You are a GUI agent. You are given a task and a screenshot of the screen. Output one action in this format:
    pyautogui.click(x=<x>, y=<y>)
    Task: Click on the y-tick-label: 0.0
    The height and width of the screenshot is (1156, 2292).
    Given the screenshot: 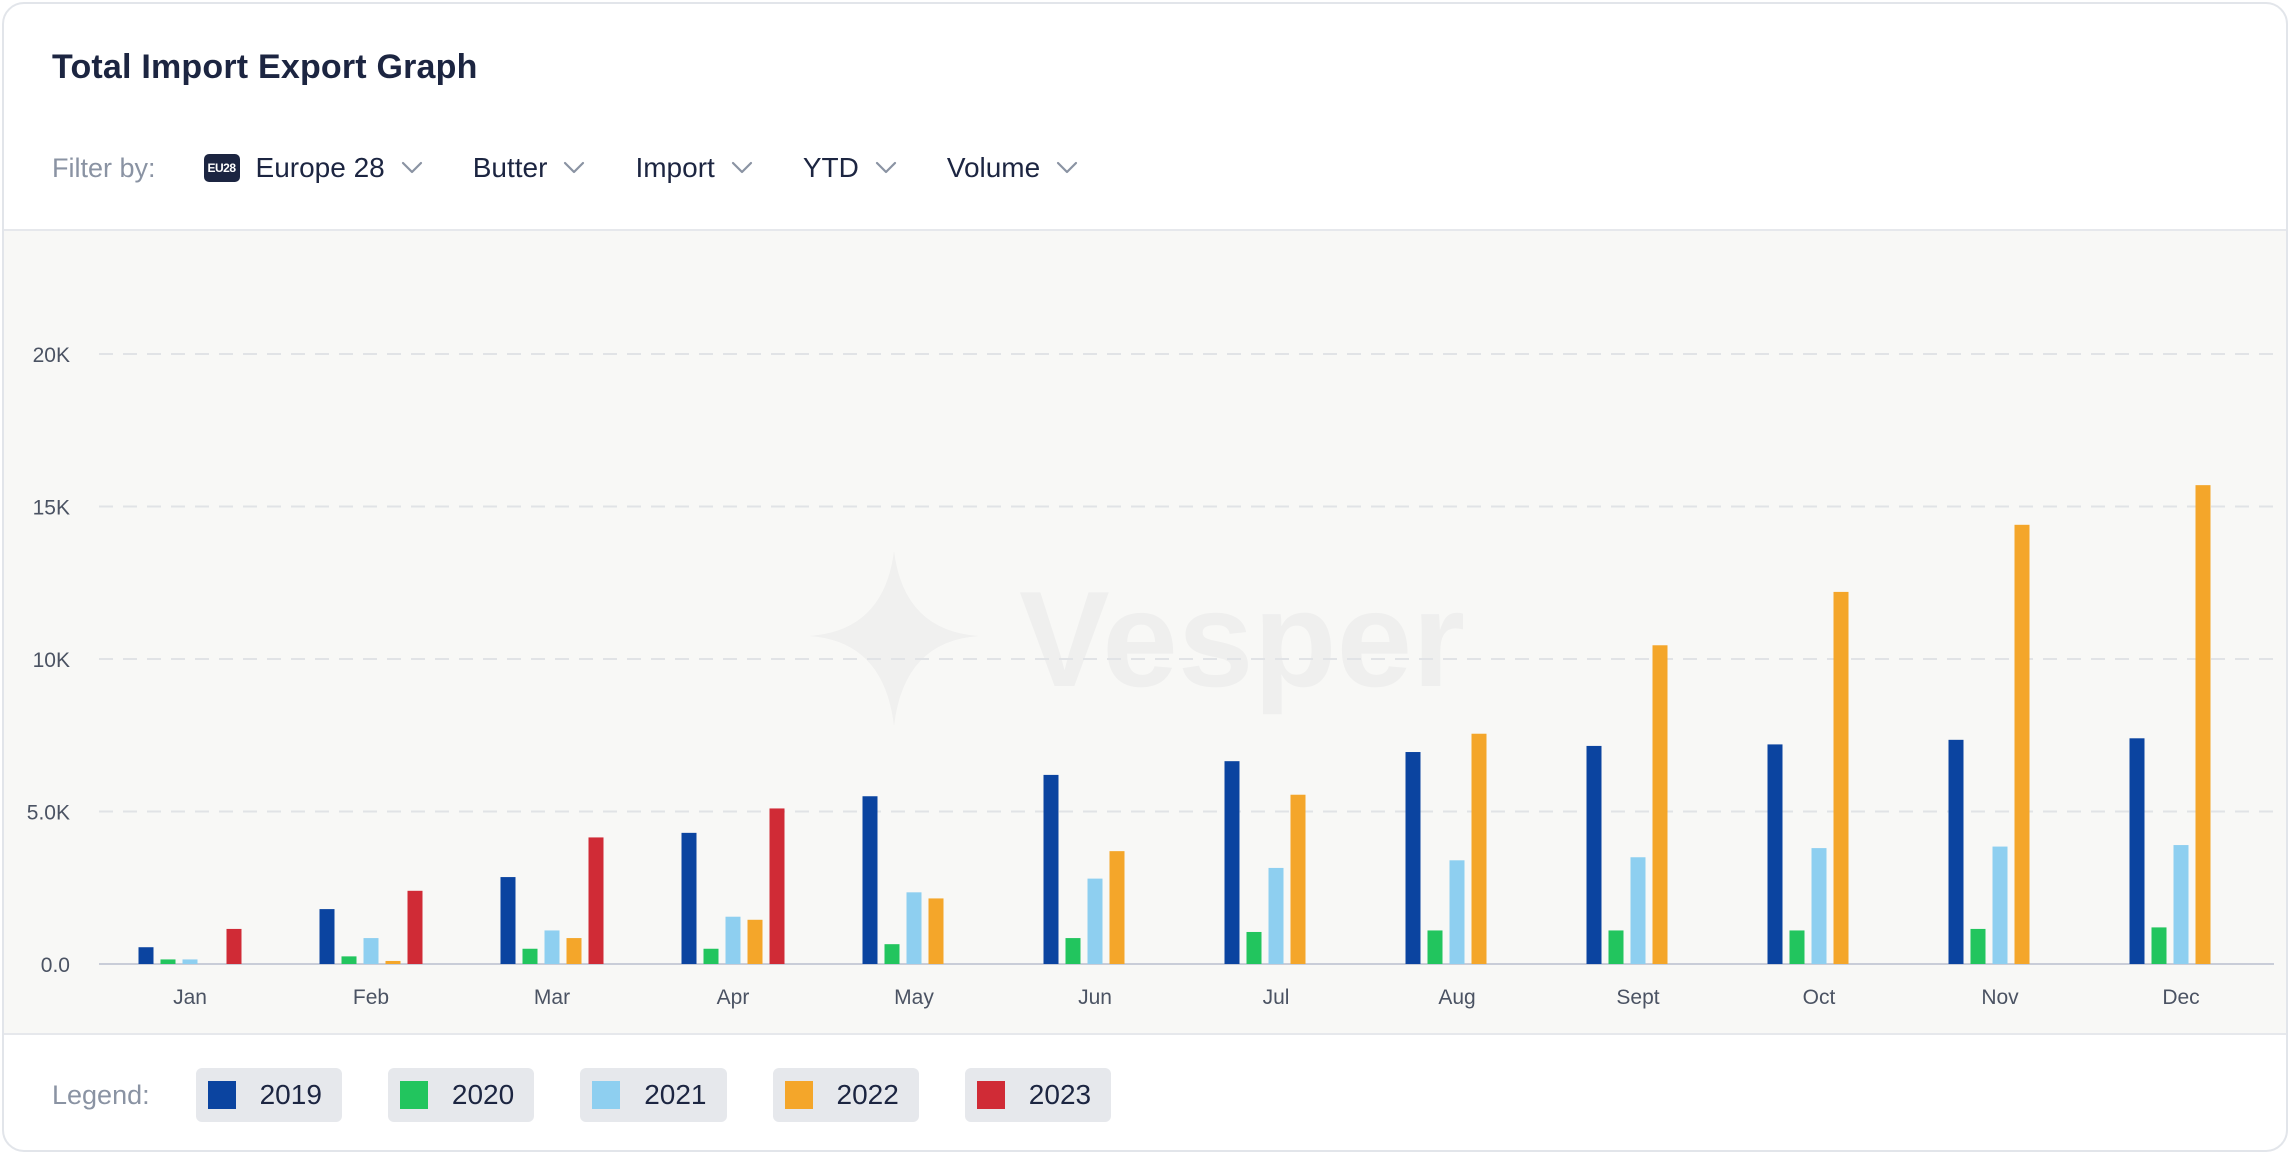 What is the action you would take?
    pyautogui.click(x=55, y=965)
    